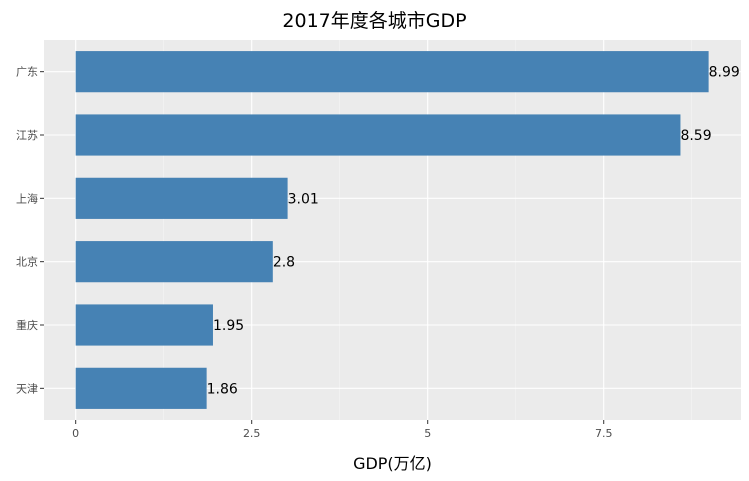 Image resolution: width=749 pixels, height=481 pixels. Describe the element at coordinates (284, 263) in the screenshot. I see `bar-value-label: 2.8` at that location.